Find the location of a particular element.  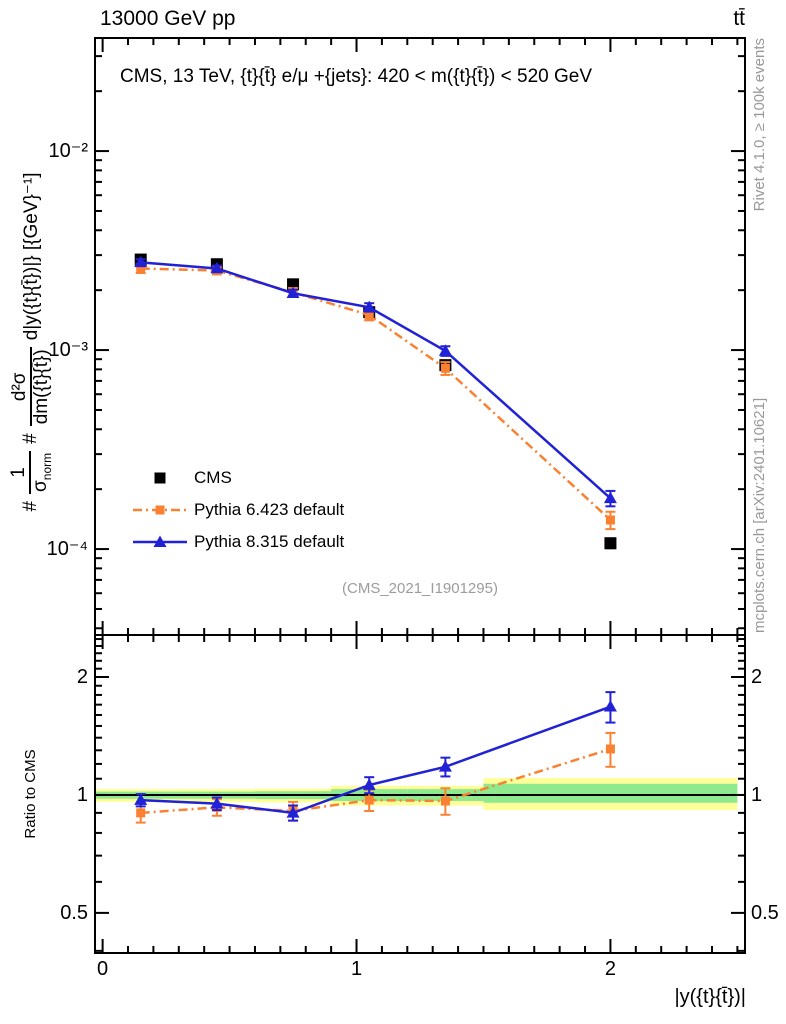

beam-energy-title: 13000 GeV pp is located at coordinates (168, 18).